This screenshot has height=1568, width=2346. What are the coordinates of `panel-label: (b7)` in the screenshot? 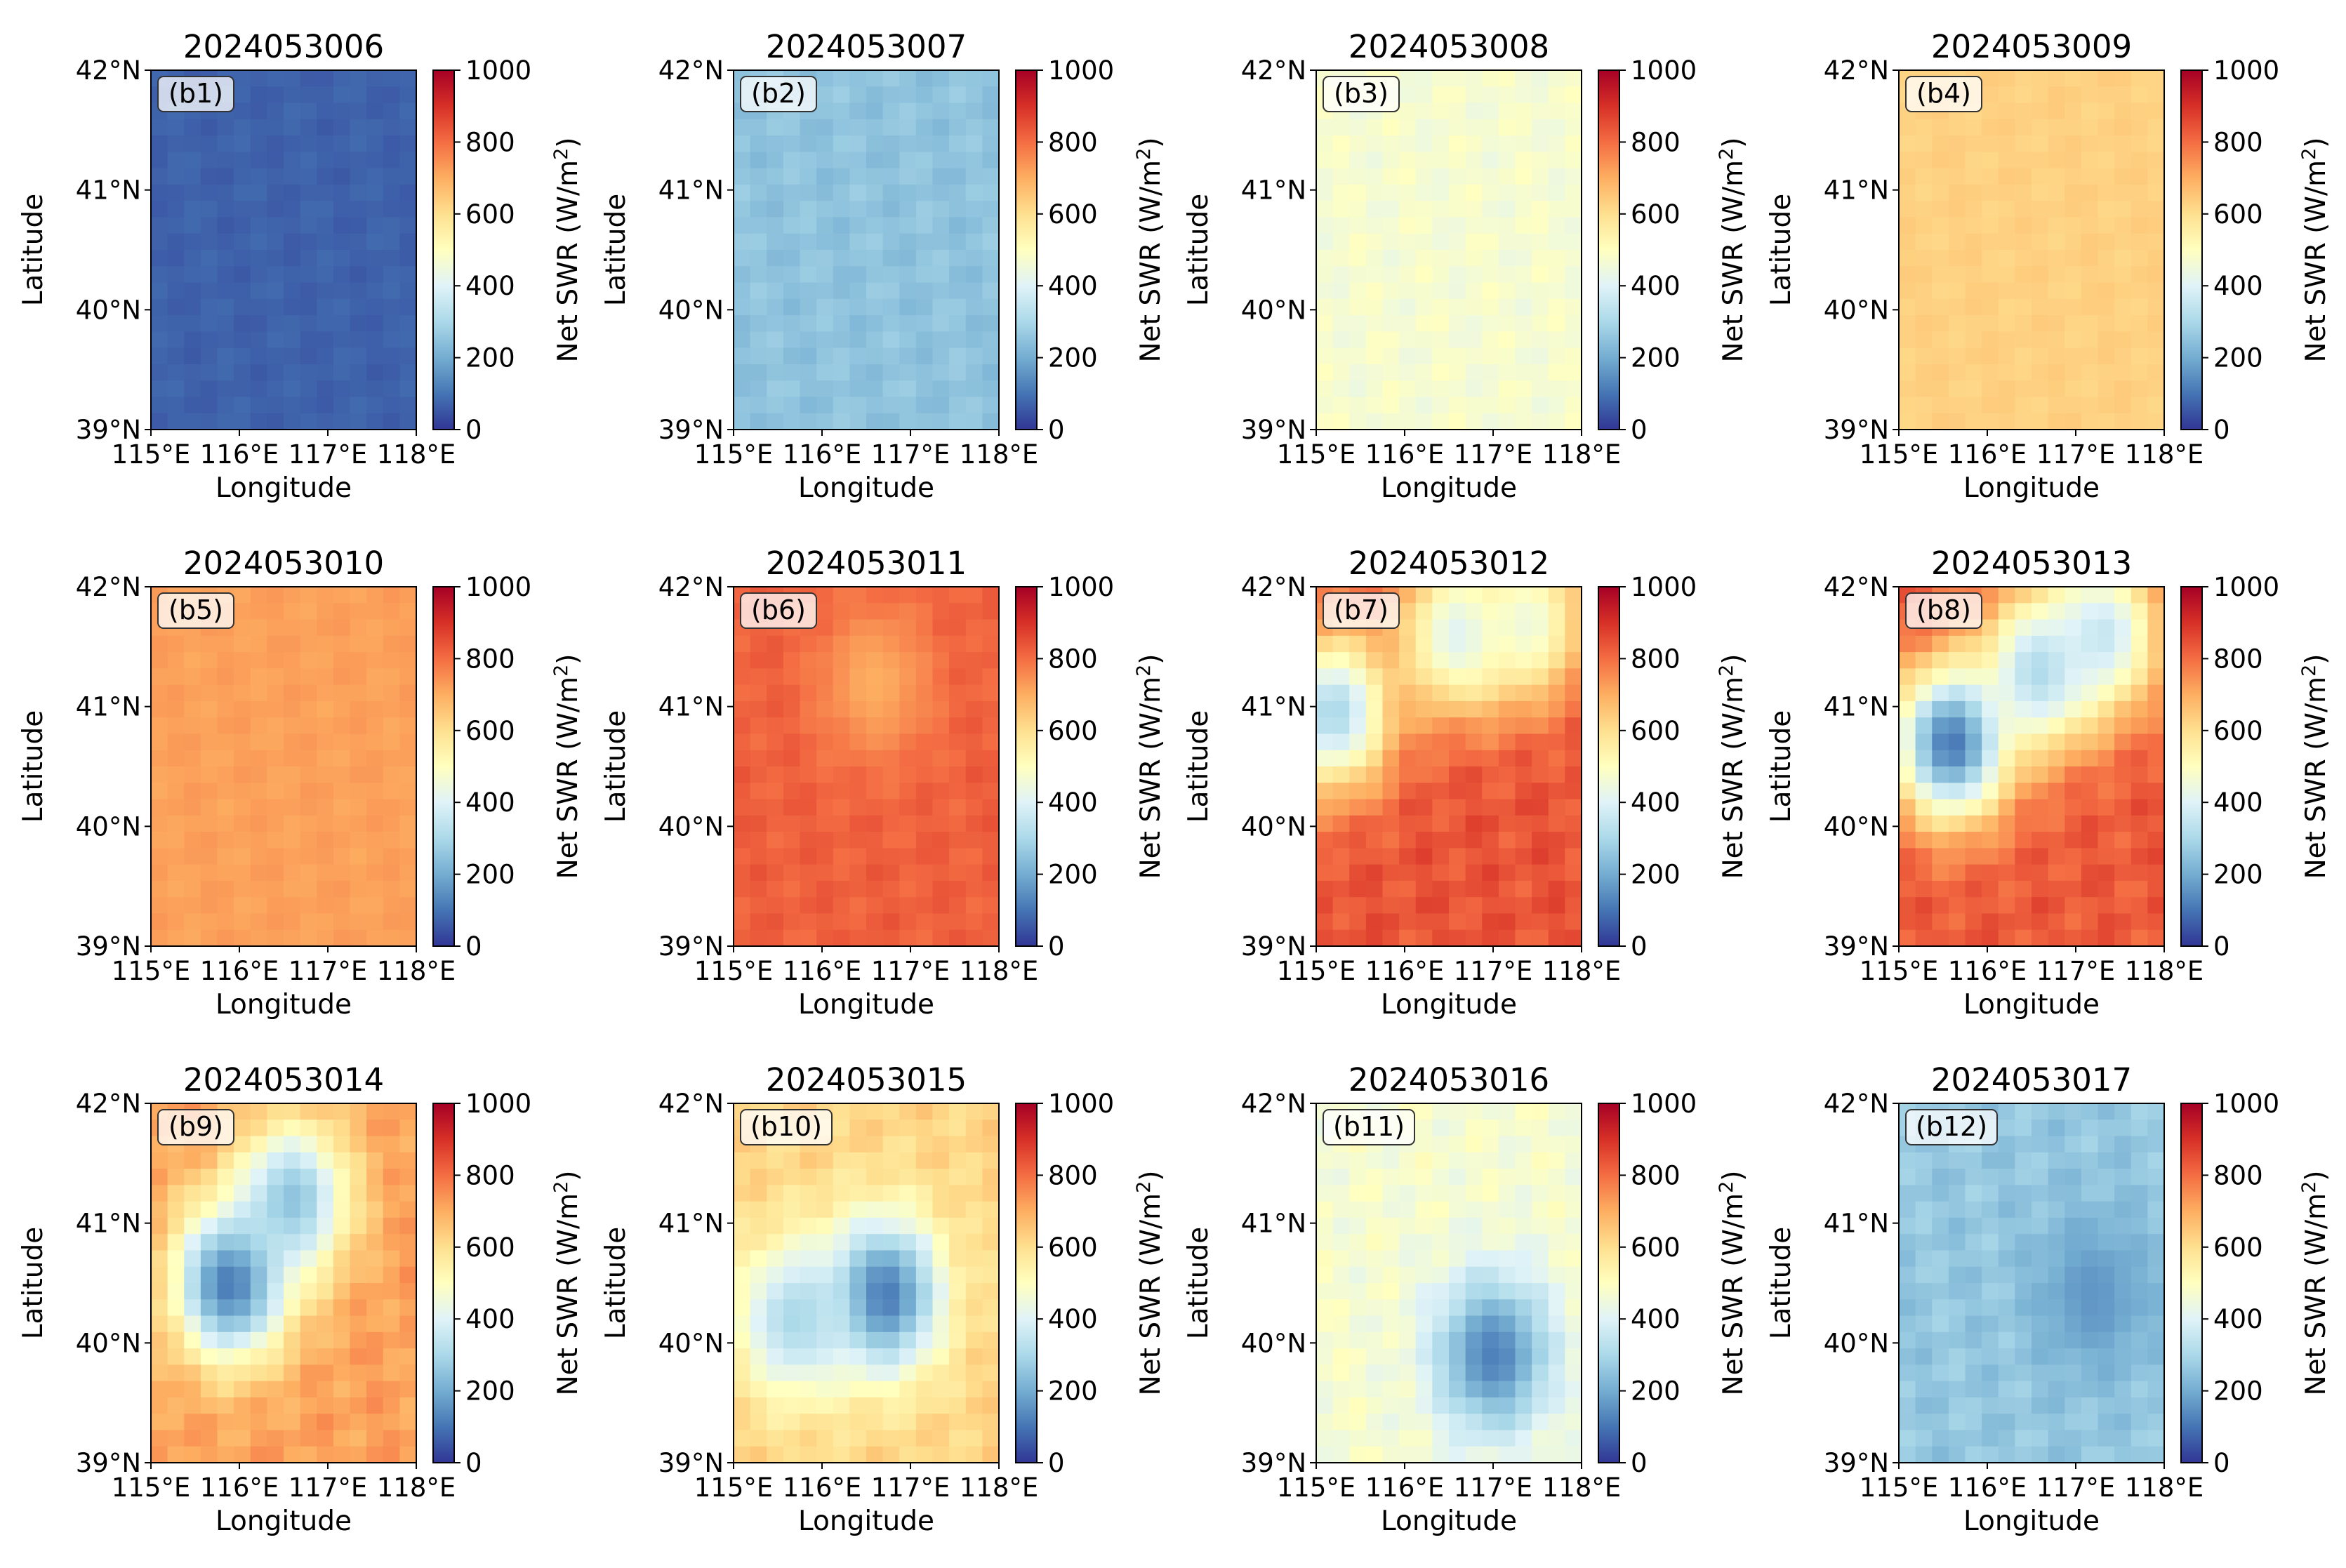 It's located at (1361, 610).